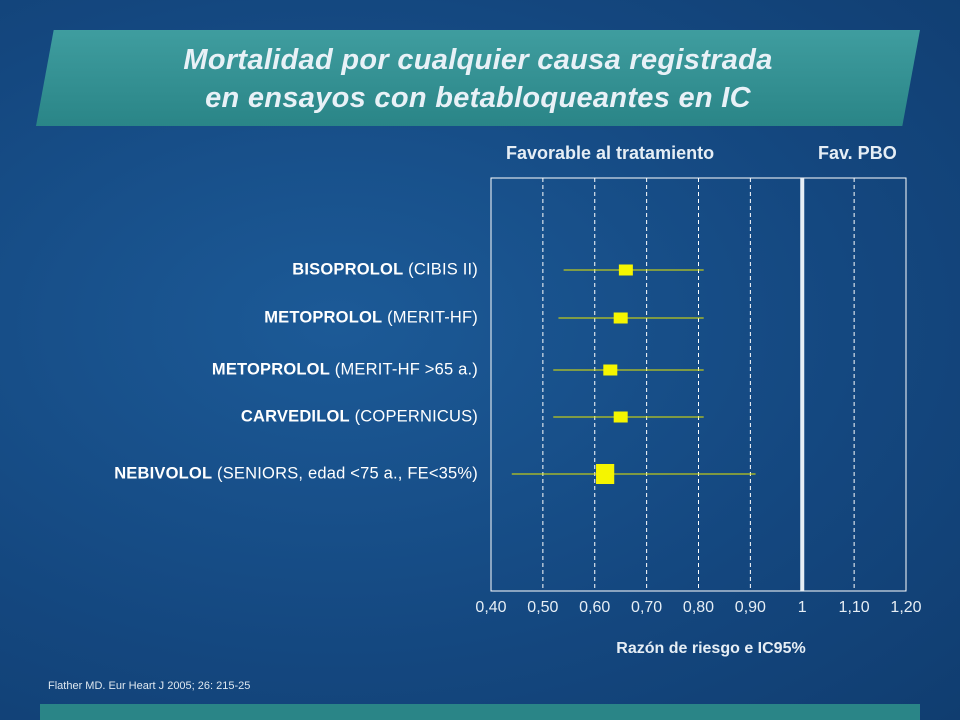  Describe the element at coordinates (906, 607) in the screenshot. I see `x-tick-label: 1,20` at that location.